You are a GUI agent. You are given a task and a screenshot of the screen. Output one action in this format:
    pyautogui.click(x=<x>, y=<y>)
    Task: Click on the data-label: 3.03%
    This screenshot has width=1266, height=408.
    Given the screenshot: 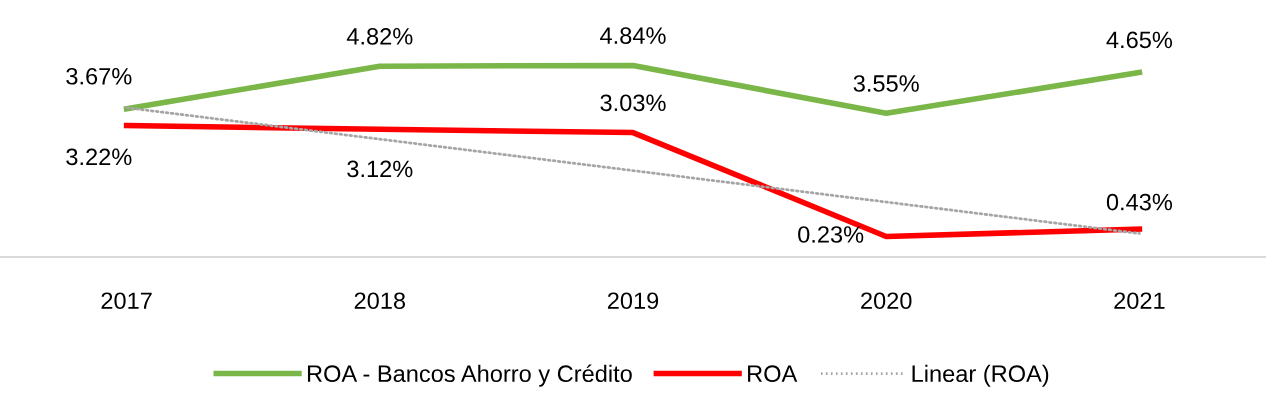 What is the action you would take?
    pyautogui.click(x=633, y=103)
    